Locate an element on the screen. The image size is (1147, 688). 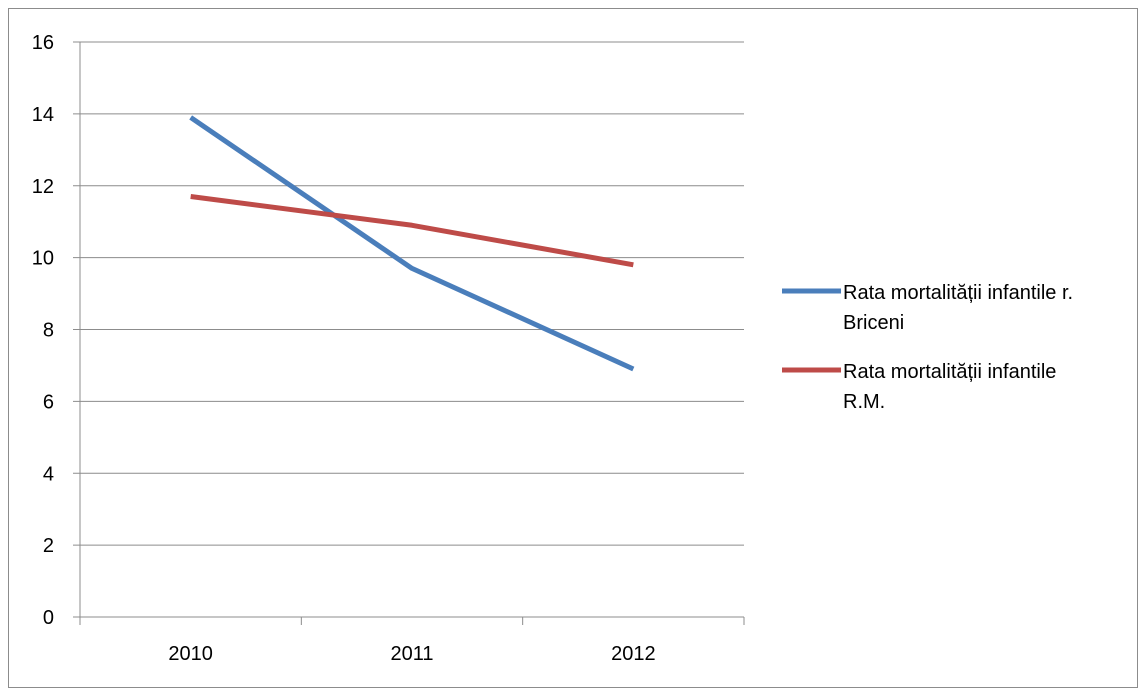
legend-label: Rata mortalității infantile is located at coordinates (949, 372).